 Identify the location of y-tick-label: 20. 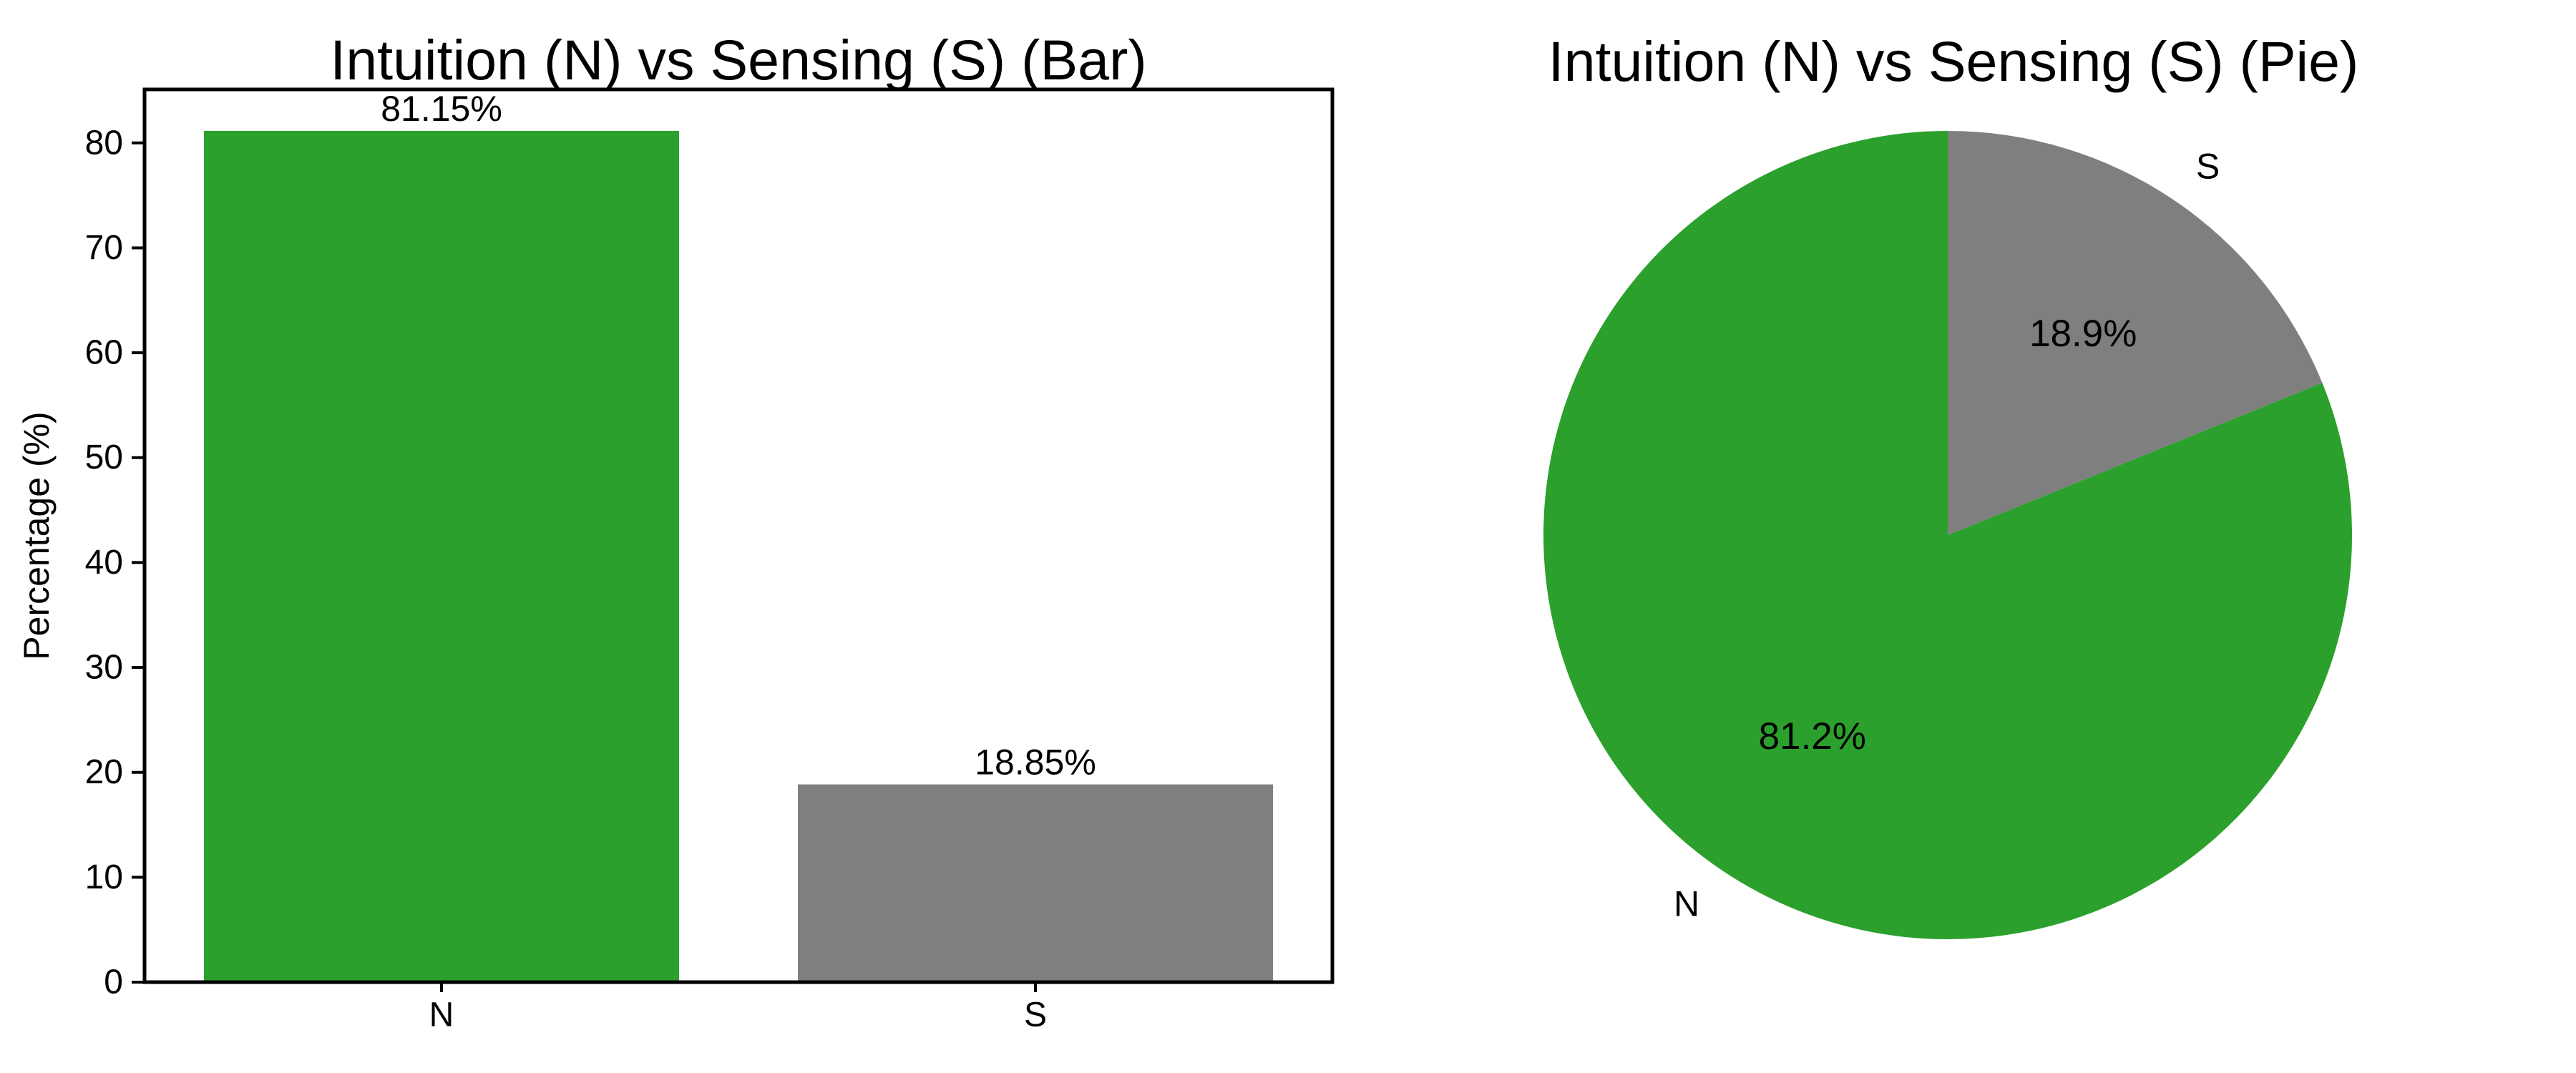
(104, 772).